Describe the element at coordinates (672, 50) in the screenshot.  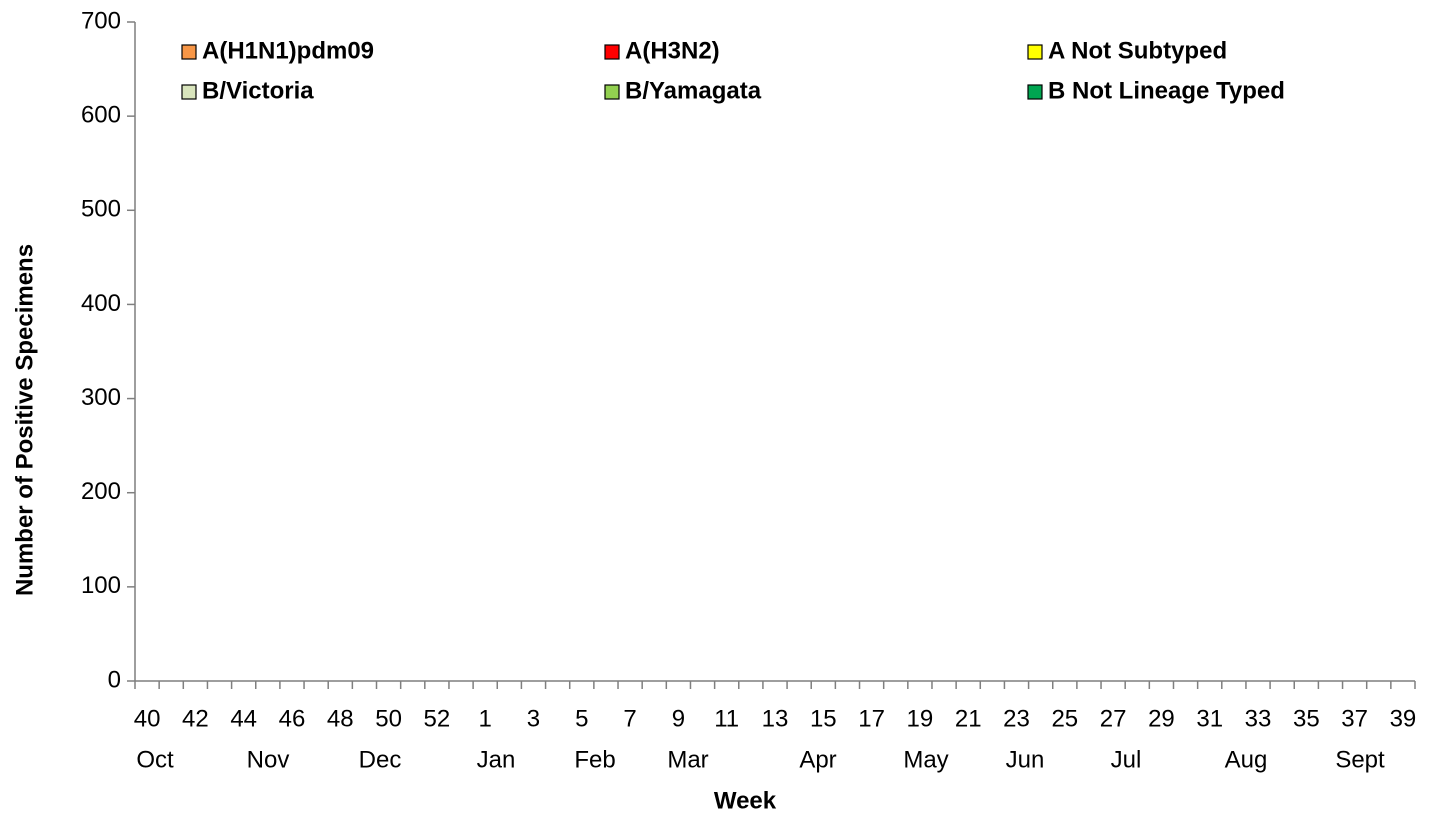
I see `legend-label: A(H3N2)` at that location.